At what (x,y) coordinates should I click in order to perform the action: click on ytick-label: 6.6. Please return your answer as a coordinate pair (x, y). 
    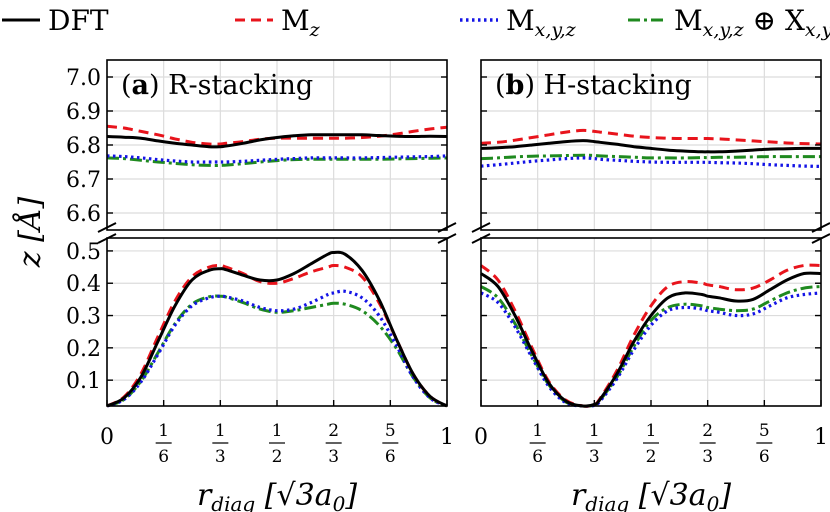
    Looking at the image, I should click on (83, 214).